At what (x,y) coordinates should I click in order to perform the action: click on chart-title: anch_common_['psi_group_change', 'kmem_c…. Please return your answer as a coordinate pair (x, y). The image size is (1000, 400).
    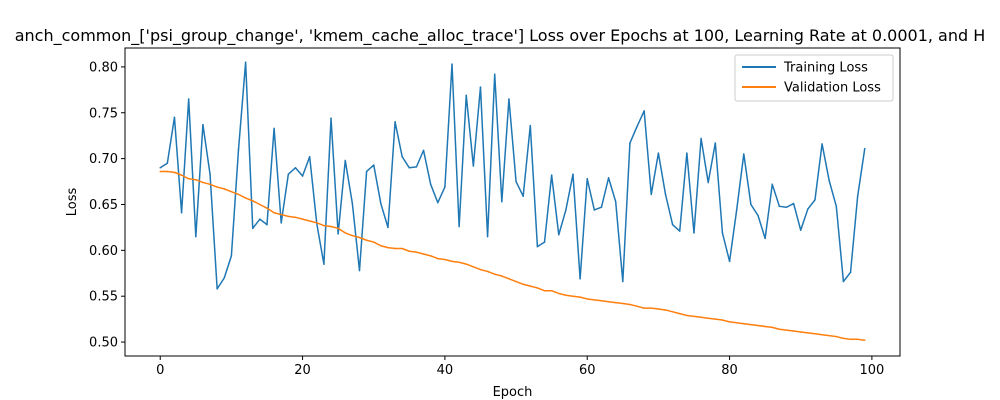
    Looking at the image, I should click on (500, 36).